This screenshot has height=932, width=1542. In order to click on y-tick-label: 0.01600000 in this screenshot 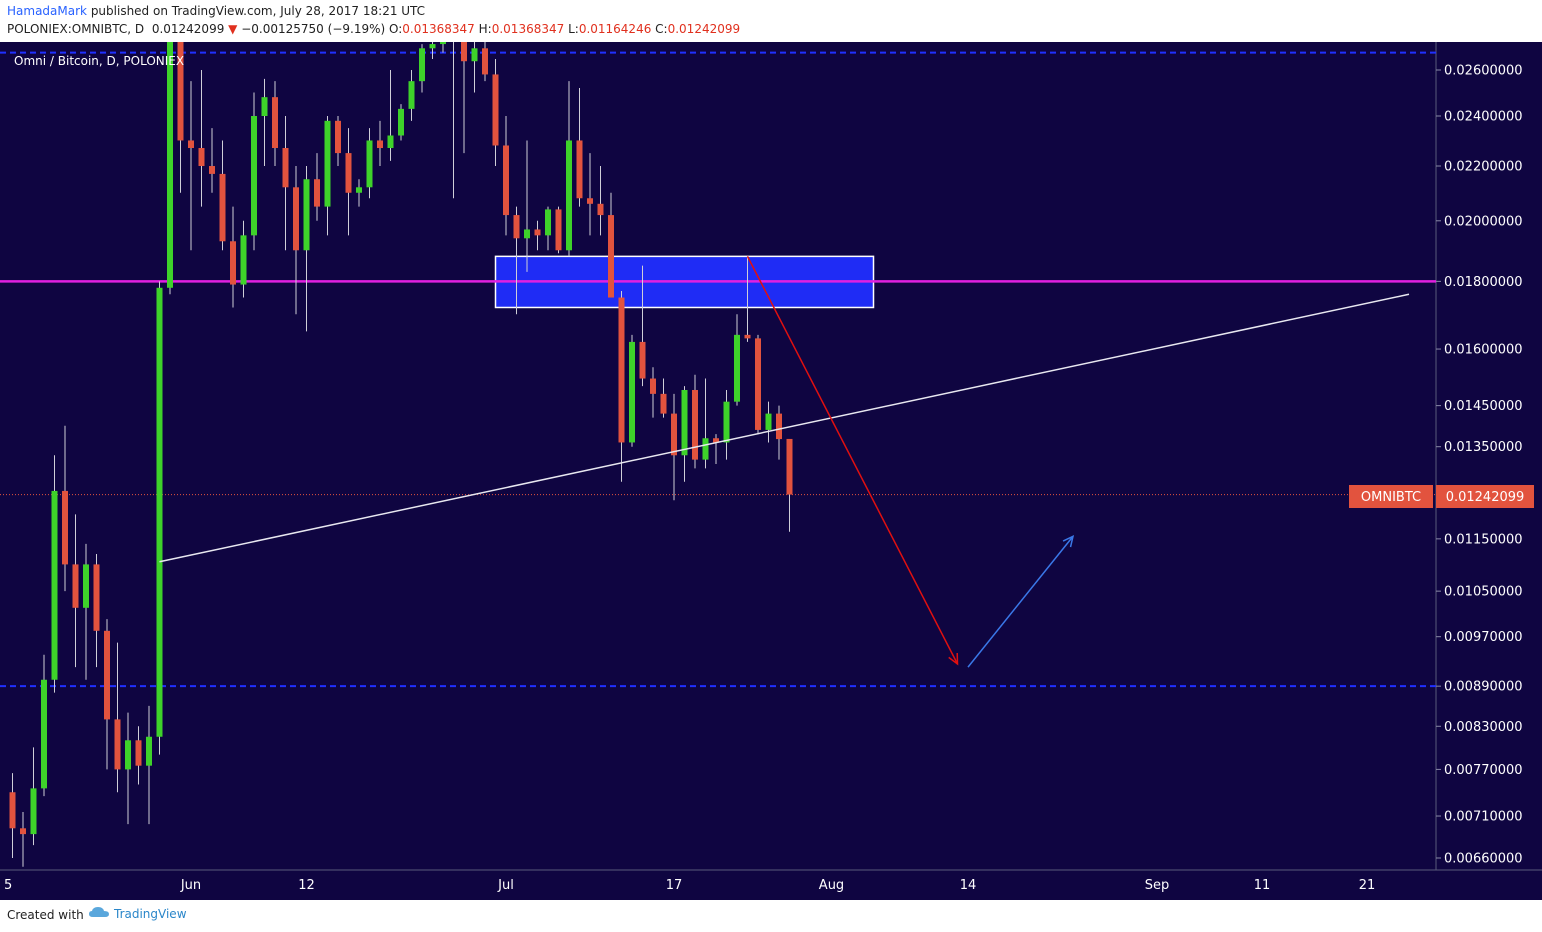, I will do `click(1483, 350)`.